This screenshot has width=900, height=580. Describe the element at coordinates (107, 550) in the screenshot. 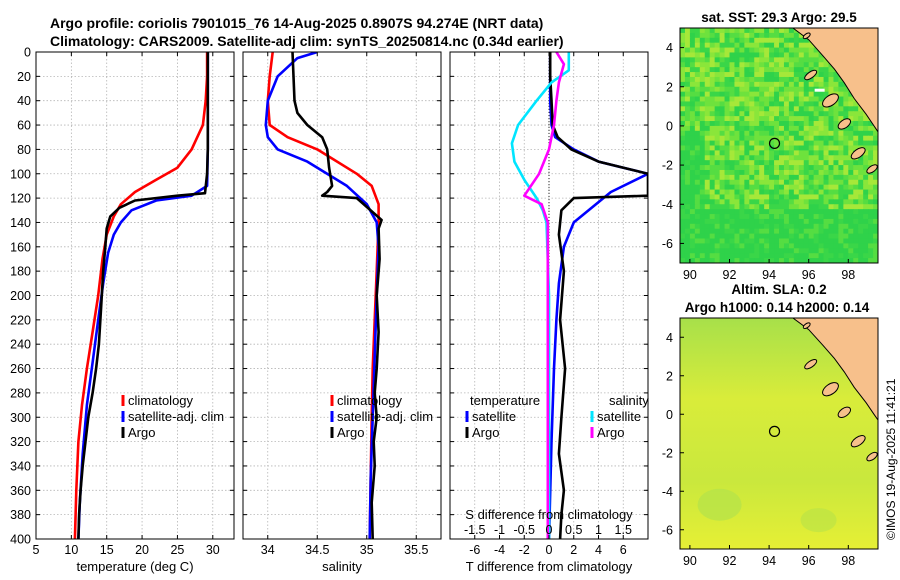

I see `x-tick-label: 15` at that location.